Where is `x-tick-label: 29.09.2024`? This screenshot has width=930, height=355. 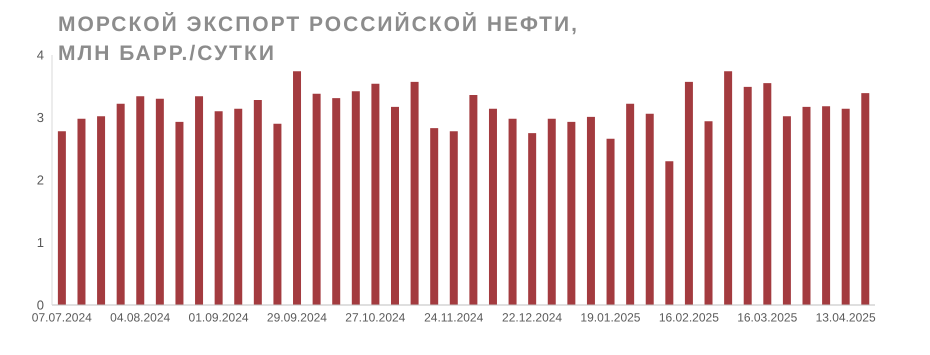 x-tick-label: 29.09.2024 is located at coordinates (297, 317).